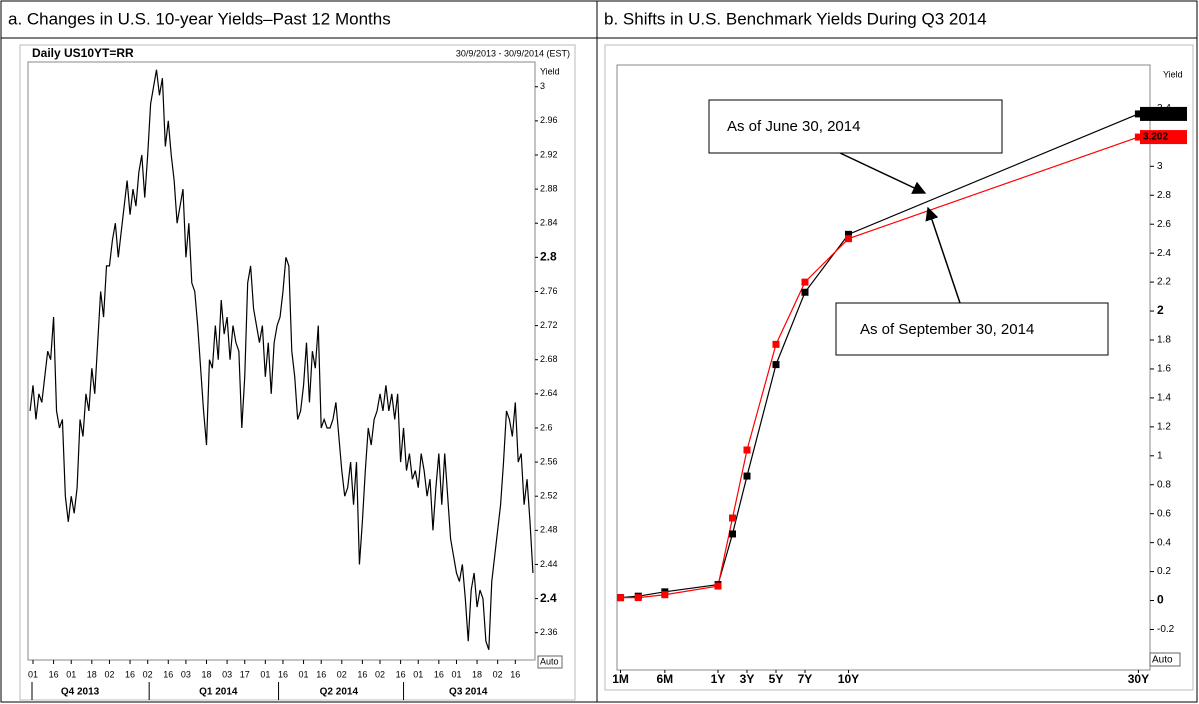  What do you see at coordinates (1164, 426) in the screenshot?
I see `y-tick-label: 1.2` at bounding box center [1164, 426].